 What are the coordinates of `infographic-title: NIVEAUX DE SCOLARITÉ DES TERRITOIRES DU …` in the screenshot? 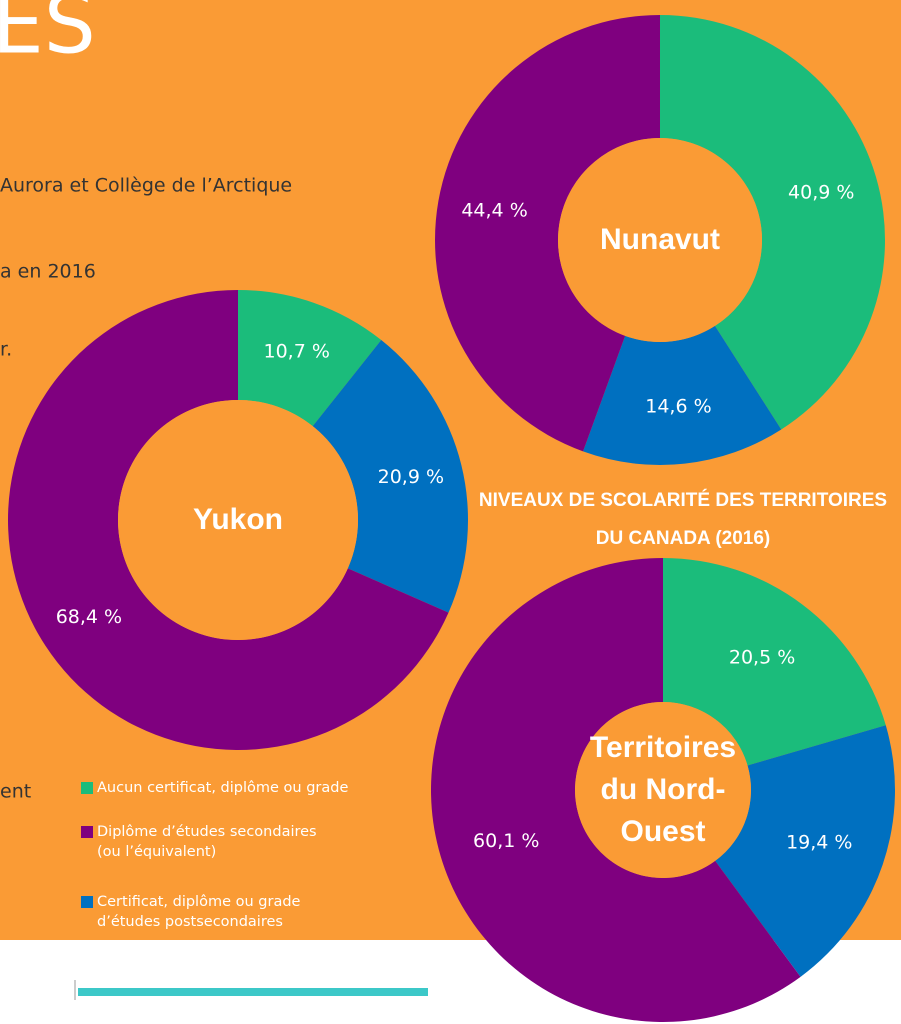 It's located at (683, 519).